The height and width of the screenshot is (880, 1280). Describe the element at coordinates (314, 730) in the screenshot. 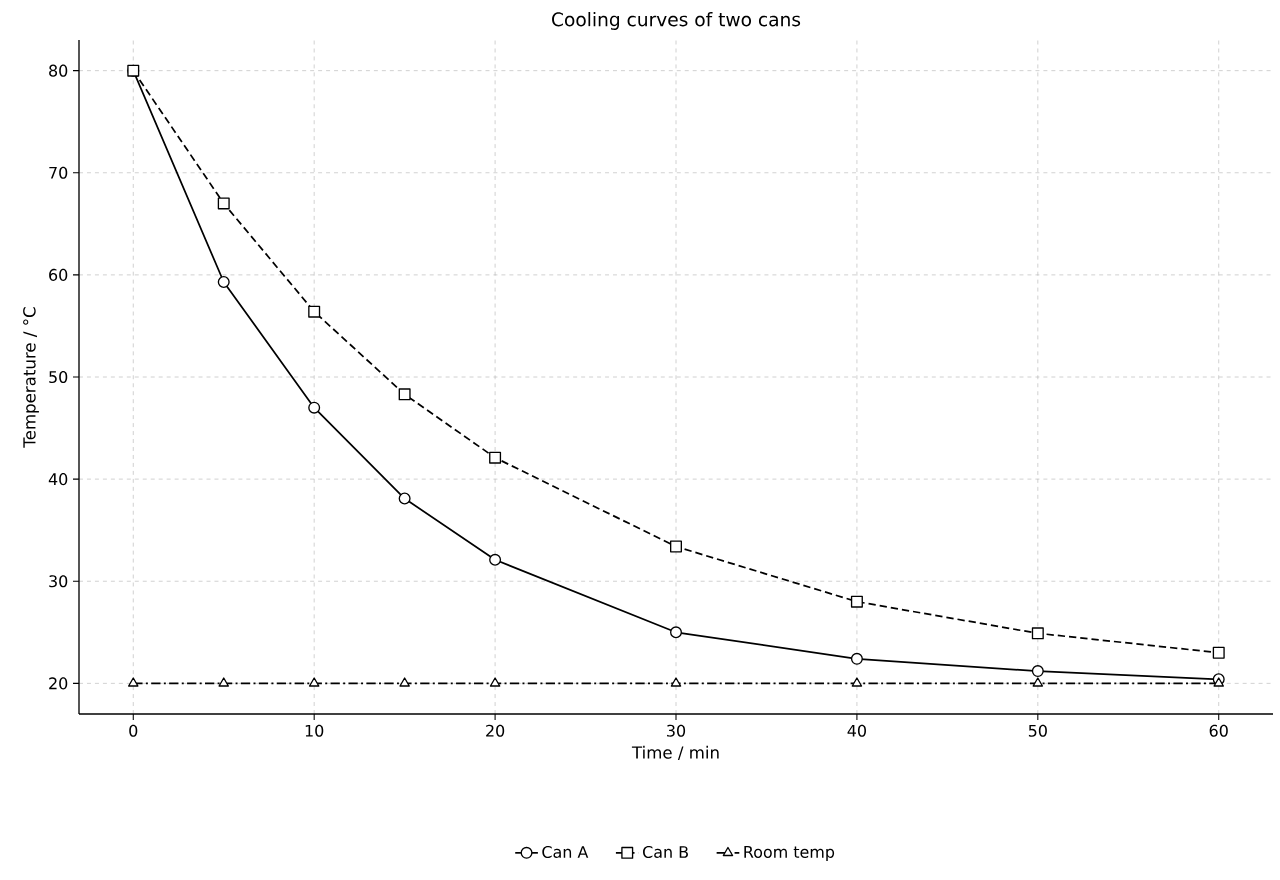

I see `x-tick-label: 10` at that location.